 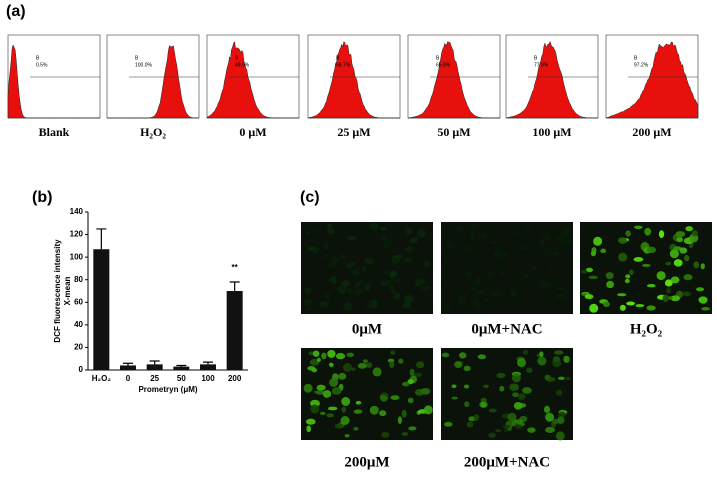 What do you see at coordinates (81, 369) in the screenshot?
I see `y-tick-label: 0` at bounding box center [81, 369].